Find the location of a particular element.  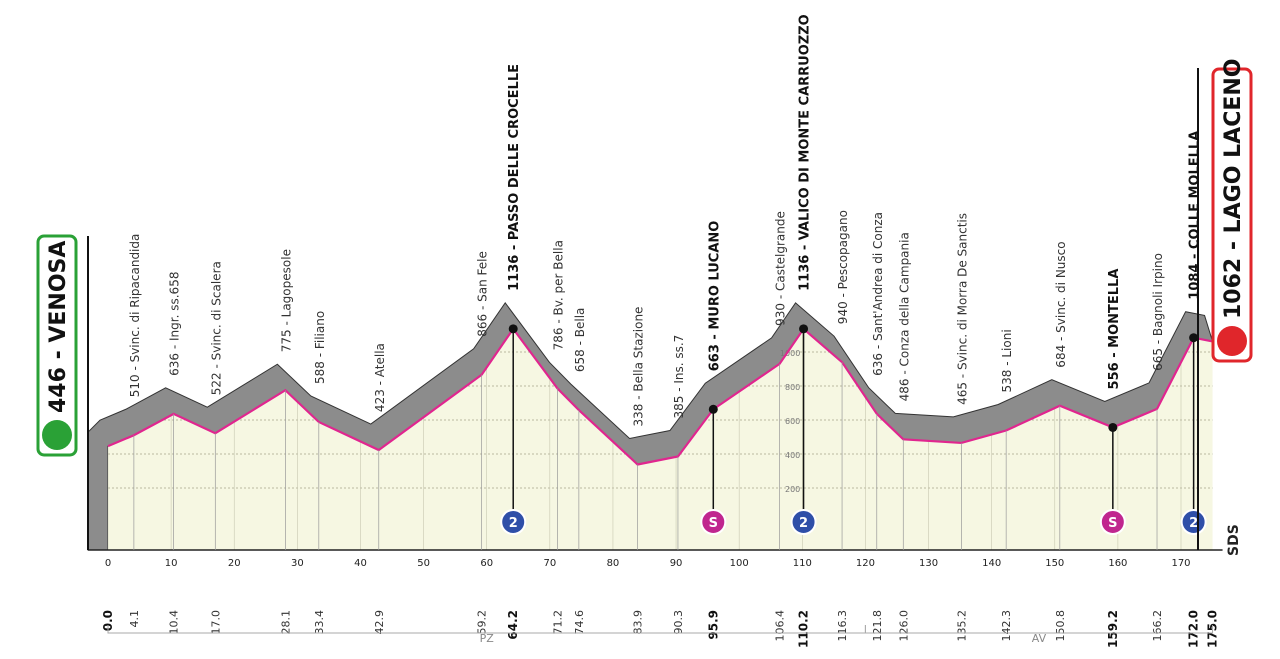

province-label: PZ is located at coordinates (487, 638).